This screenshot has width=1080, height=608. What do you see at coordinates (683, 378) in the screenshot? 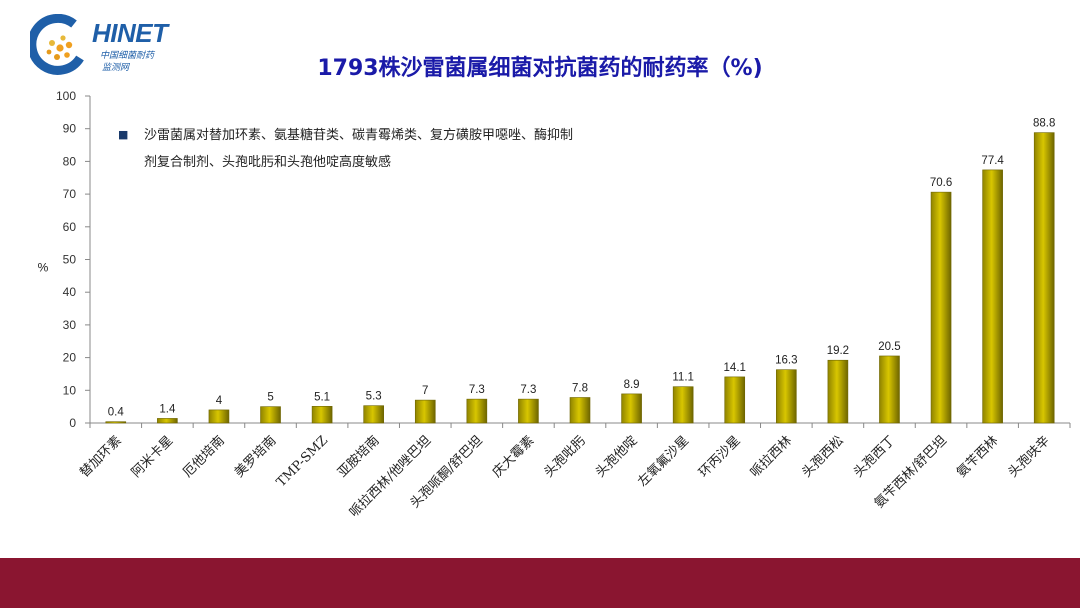
I see `data-label: 11.1` at bounding box center [683, 378].